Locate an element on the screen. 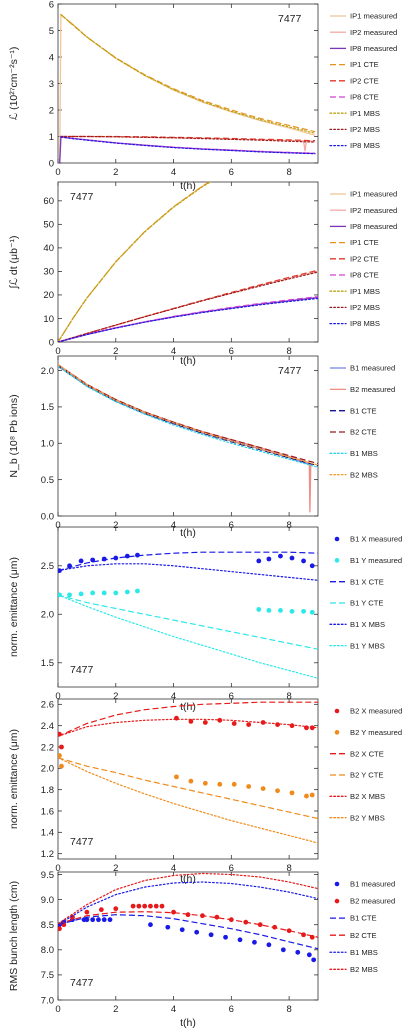  y-tick-label: 2.4 is located at coordinates (47, 726).